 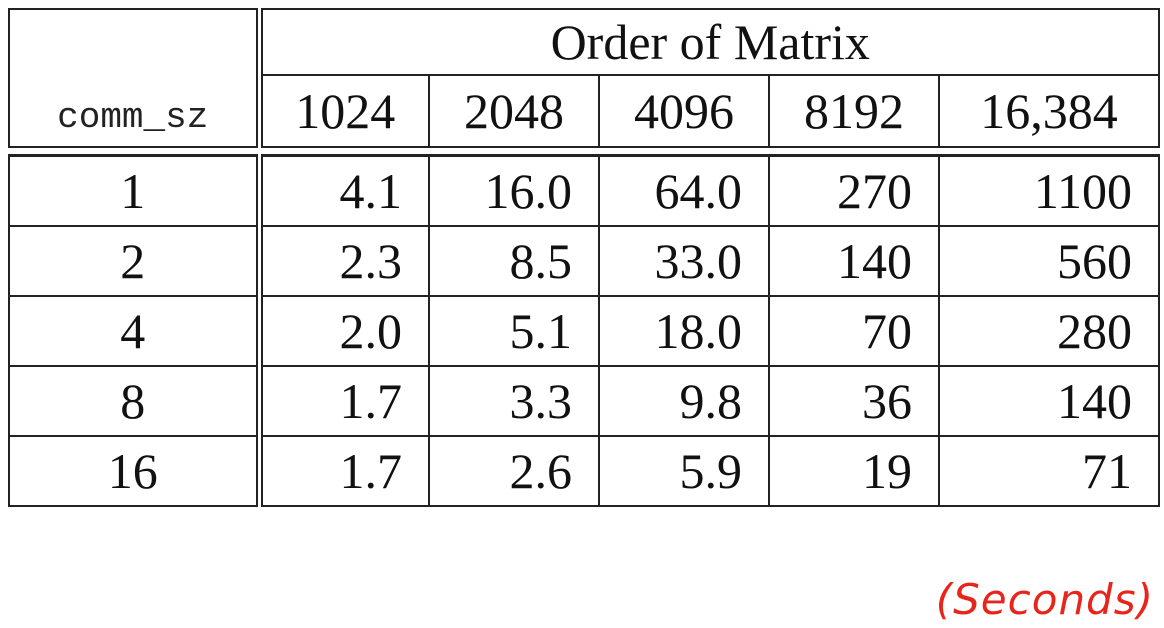 I want to click on table-cell: 71, so click(x=1049, y=471).